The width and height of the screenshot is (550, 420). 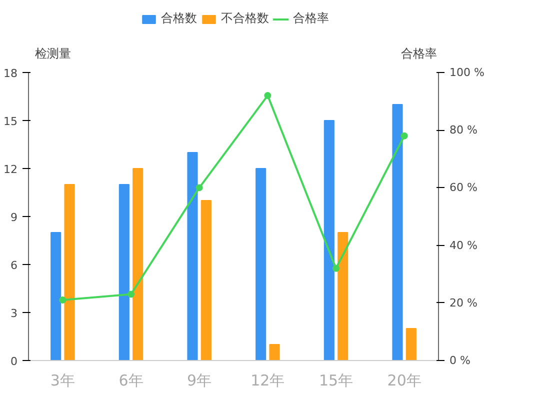 I want to click on x-tick-label: 6年, so click(x=131, y=381).